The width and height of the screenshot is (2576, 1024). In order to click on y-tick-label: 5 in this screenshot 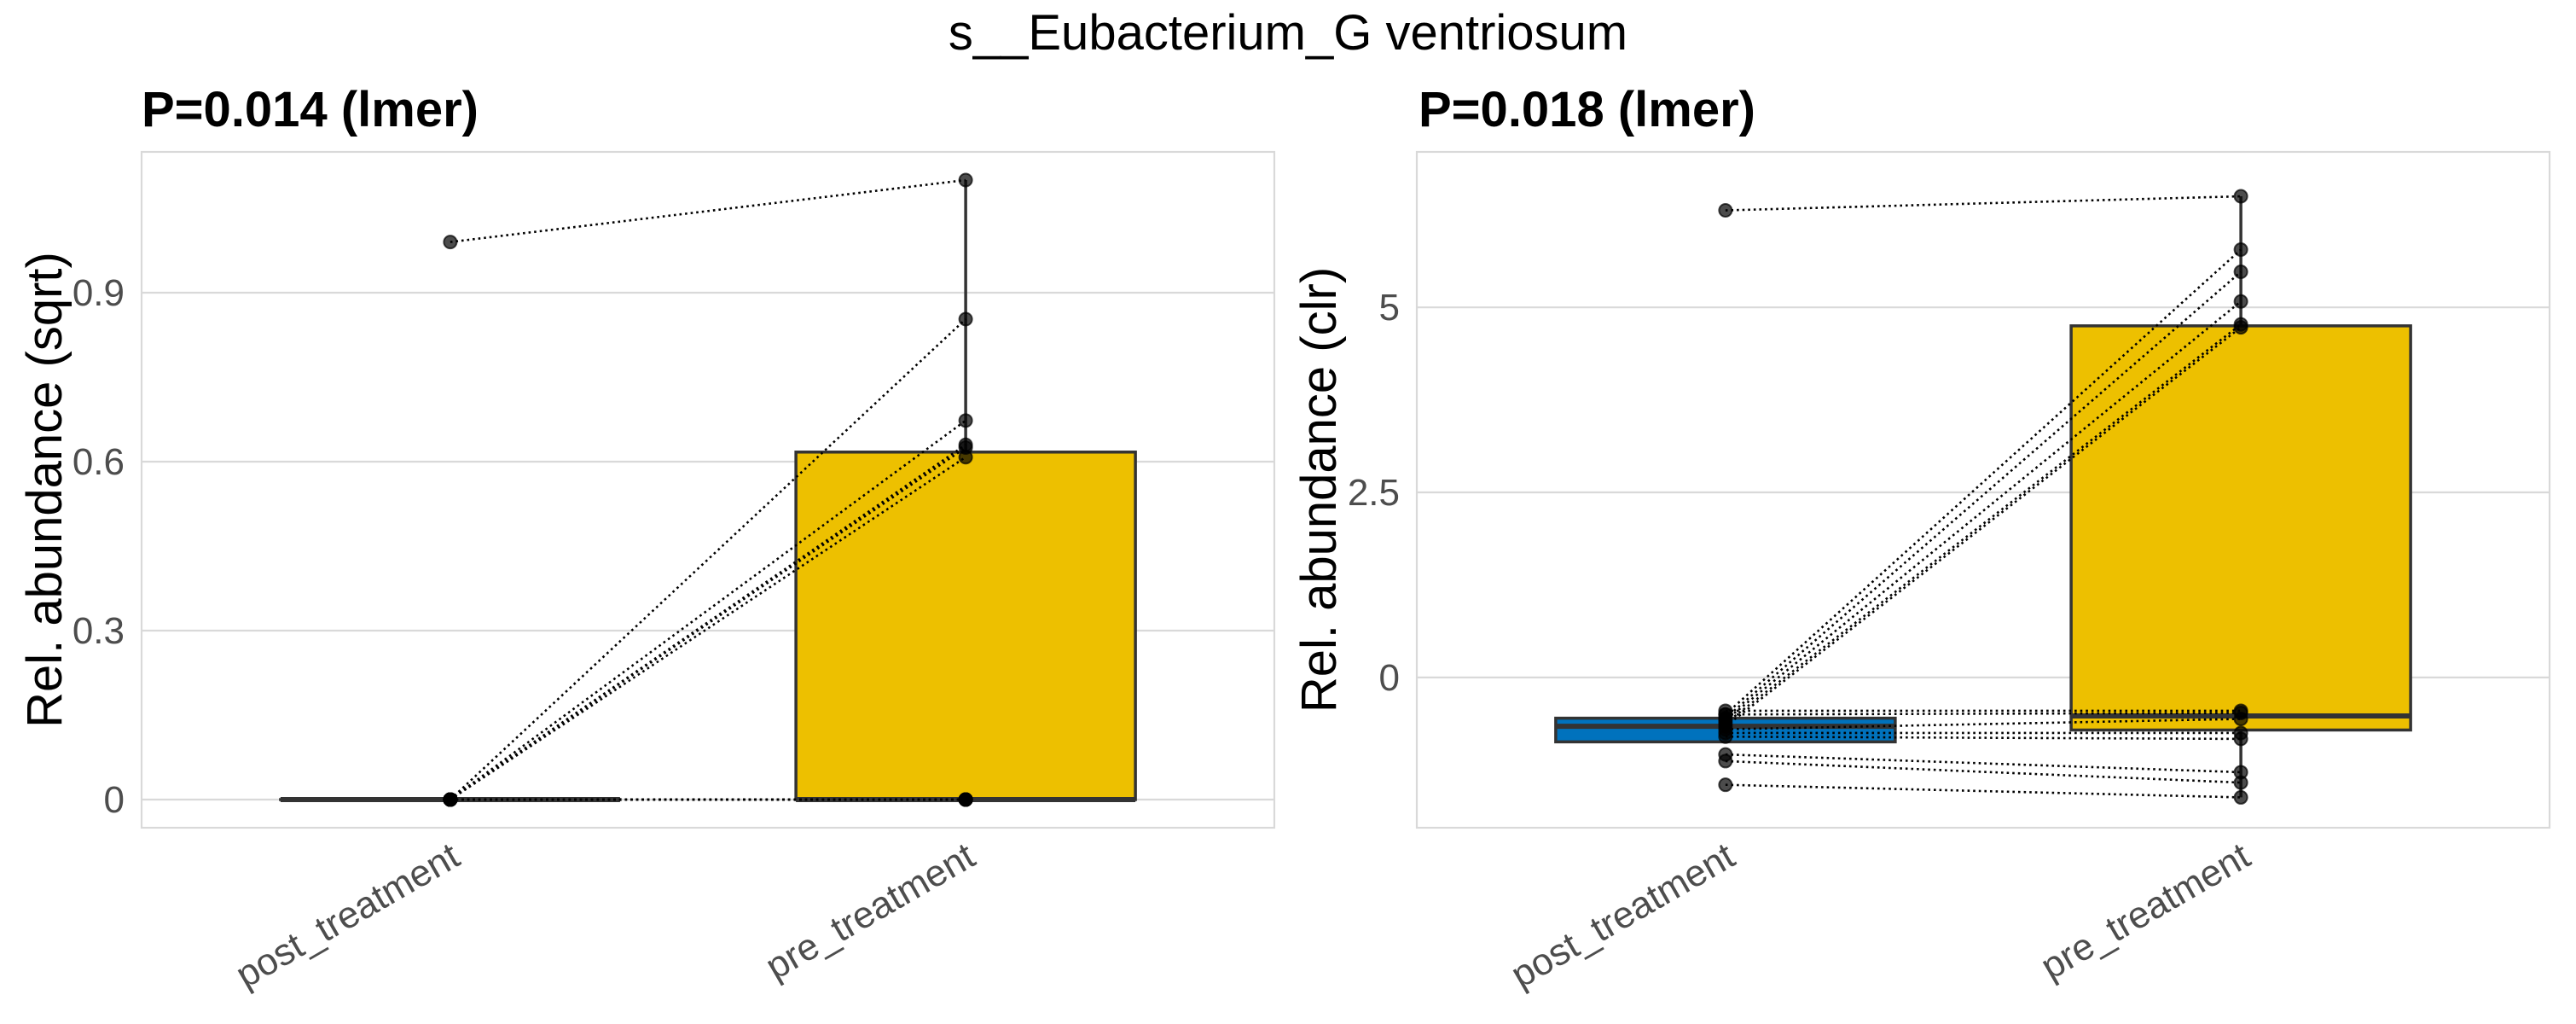, I will do `click(1389, 308)`.